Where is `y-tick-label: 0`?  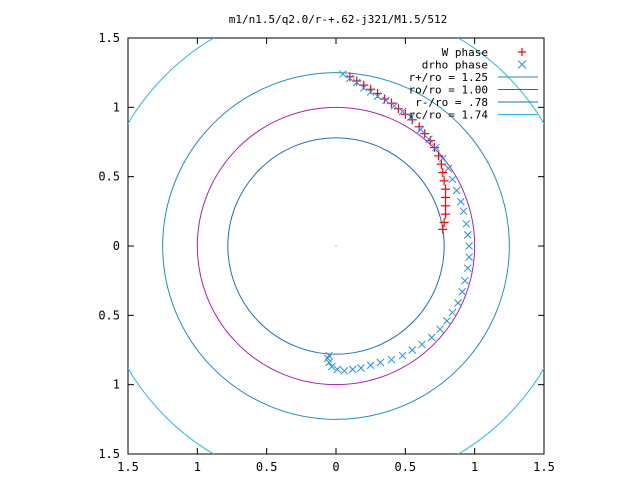
y-tick-label: 0 is located at coordinates (116, 246).